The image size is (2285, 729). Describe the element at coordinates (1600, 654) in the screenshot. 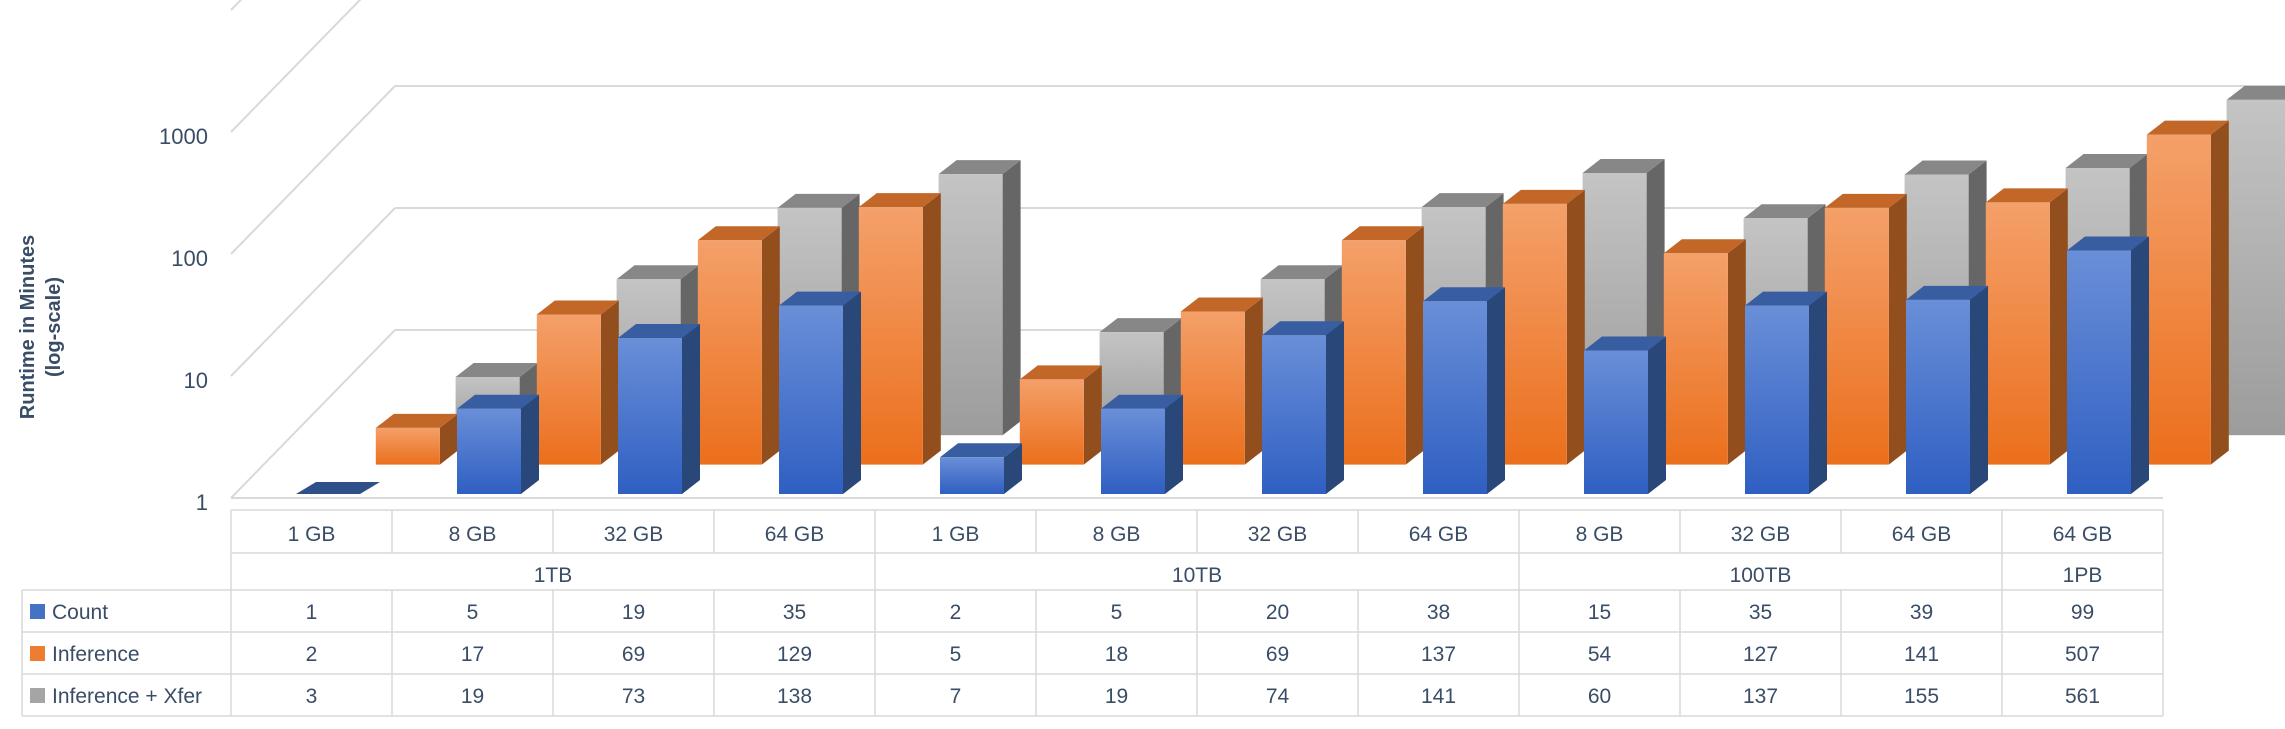

I see `data-cell: 54` at that location.